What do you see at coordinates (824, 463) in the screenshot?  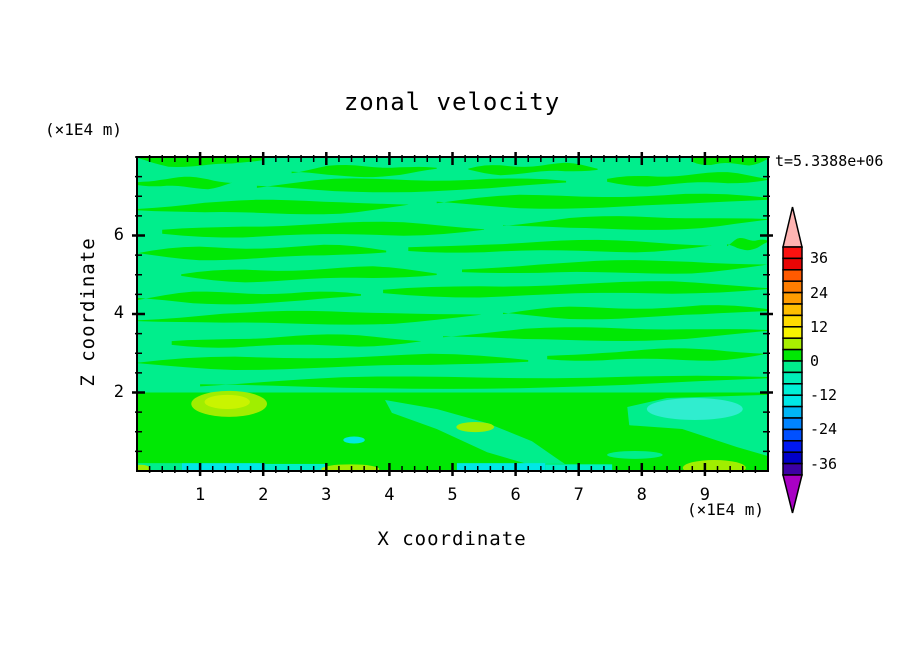 I see `colorbar-tick-label: -36` at bounding box center [824, 463].